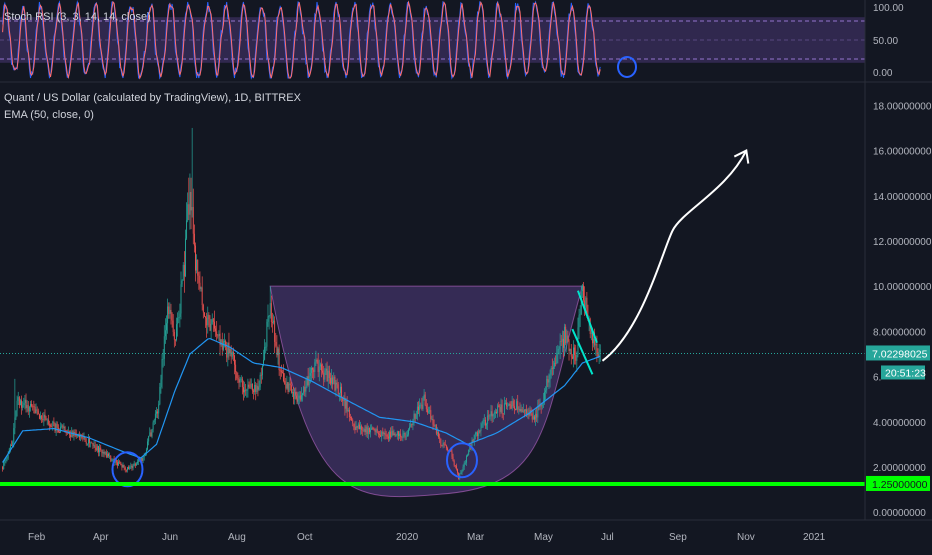 Image resolution: width=932 pixels, height=555 pixels. I want to click on last-price-value: 7.02298025, so click(900, 354).